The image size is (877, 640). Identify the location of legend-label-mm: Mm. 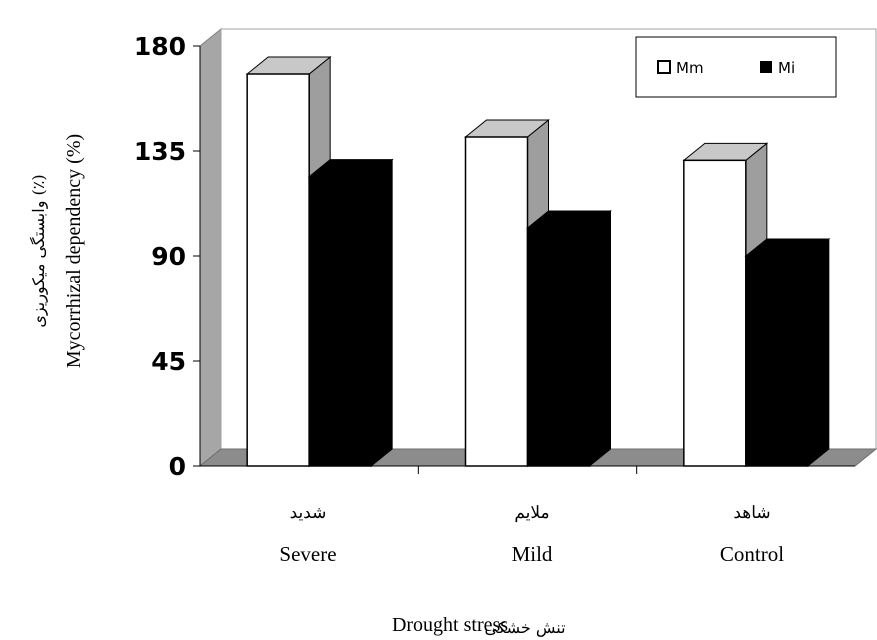
(690, 68).